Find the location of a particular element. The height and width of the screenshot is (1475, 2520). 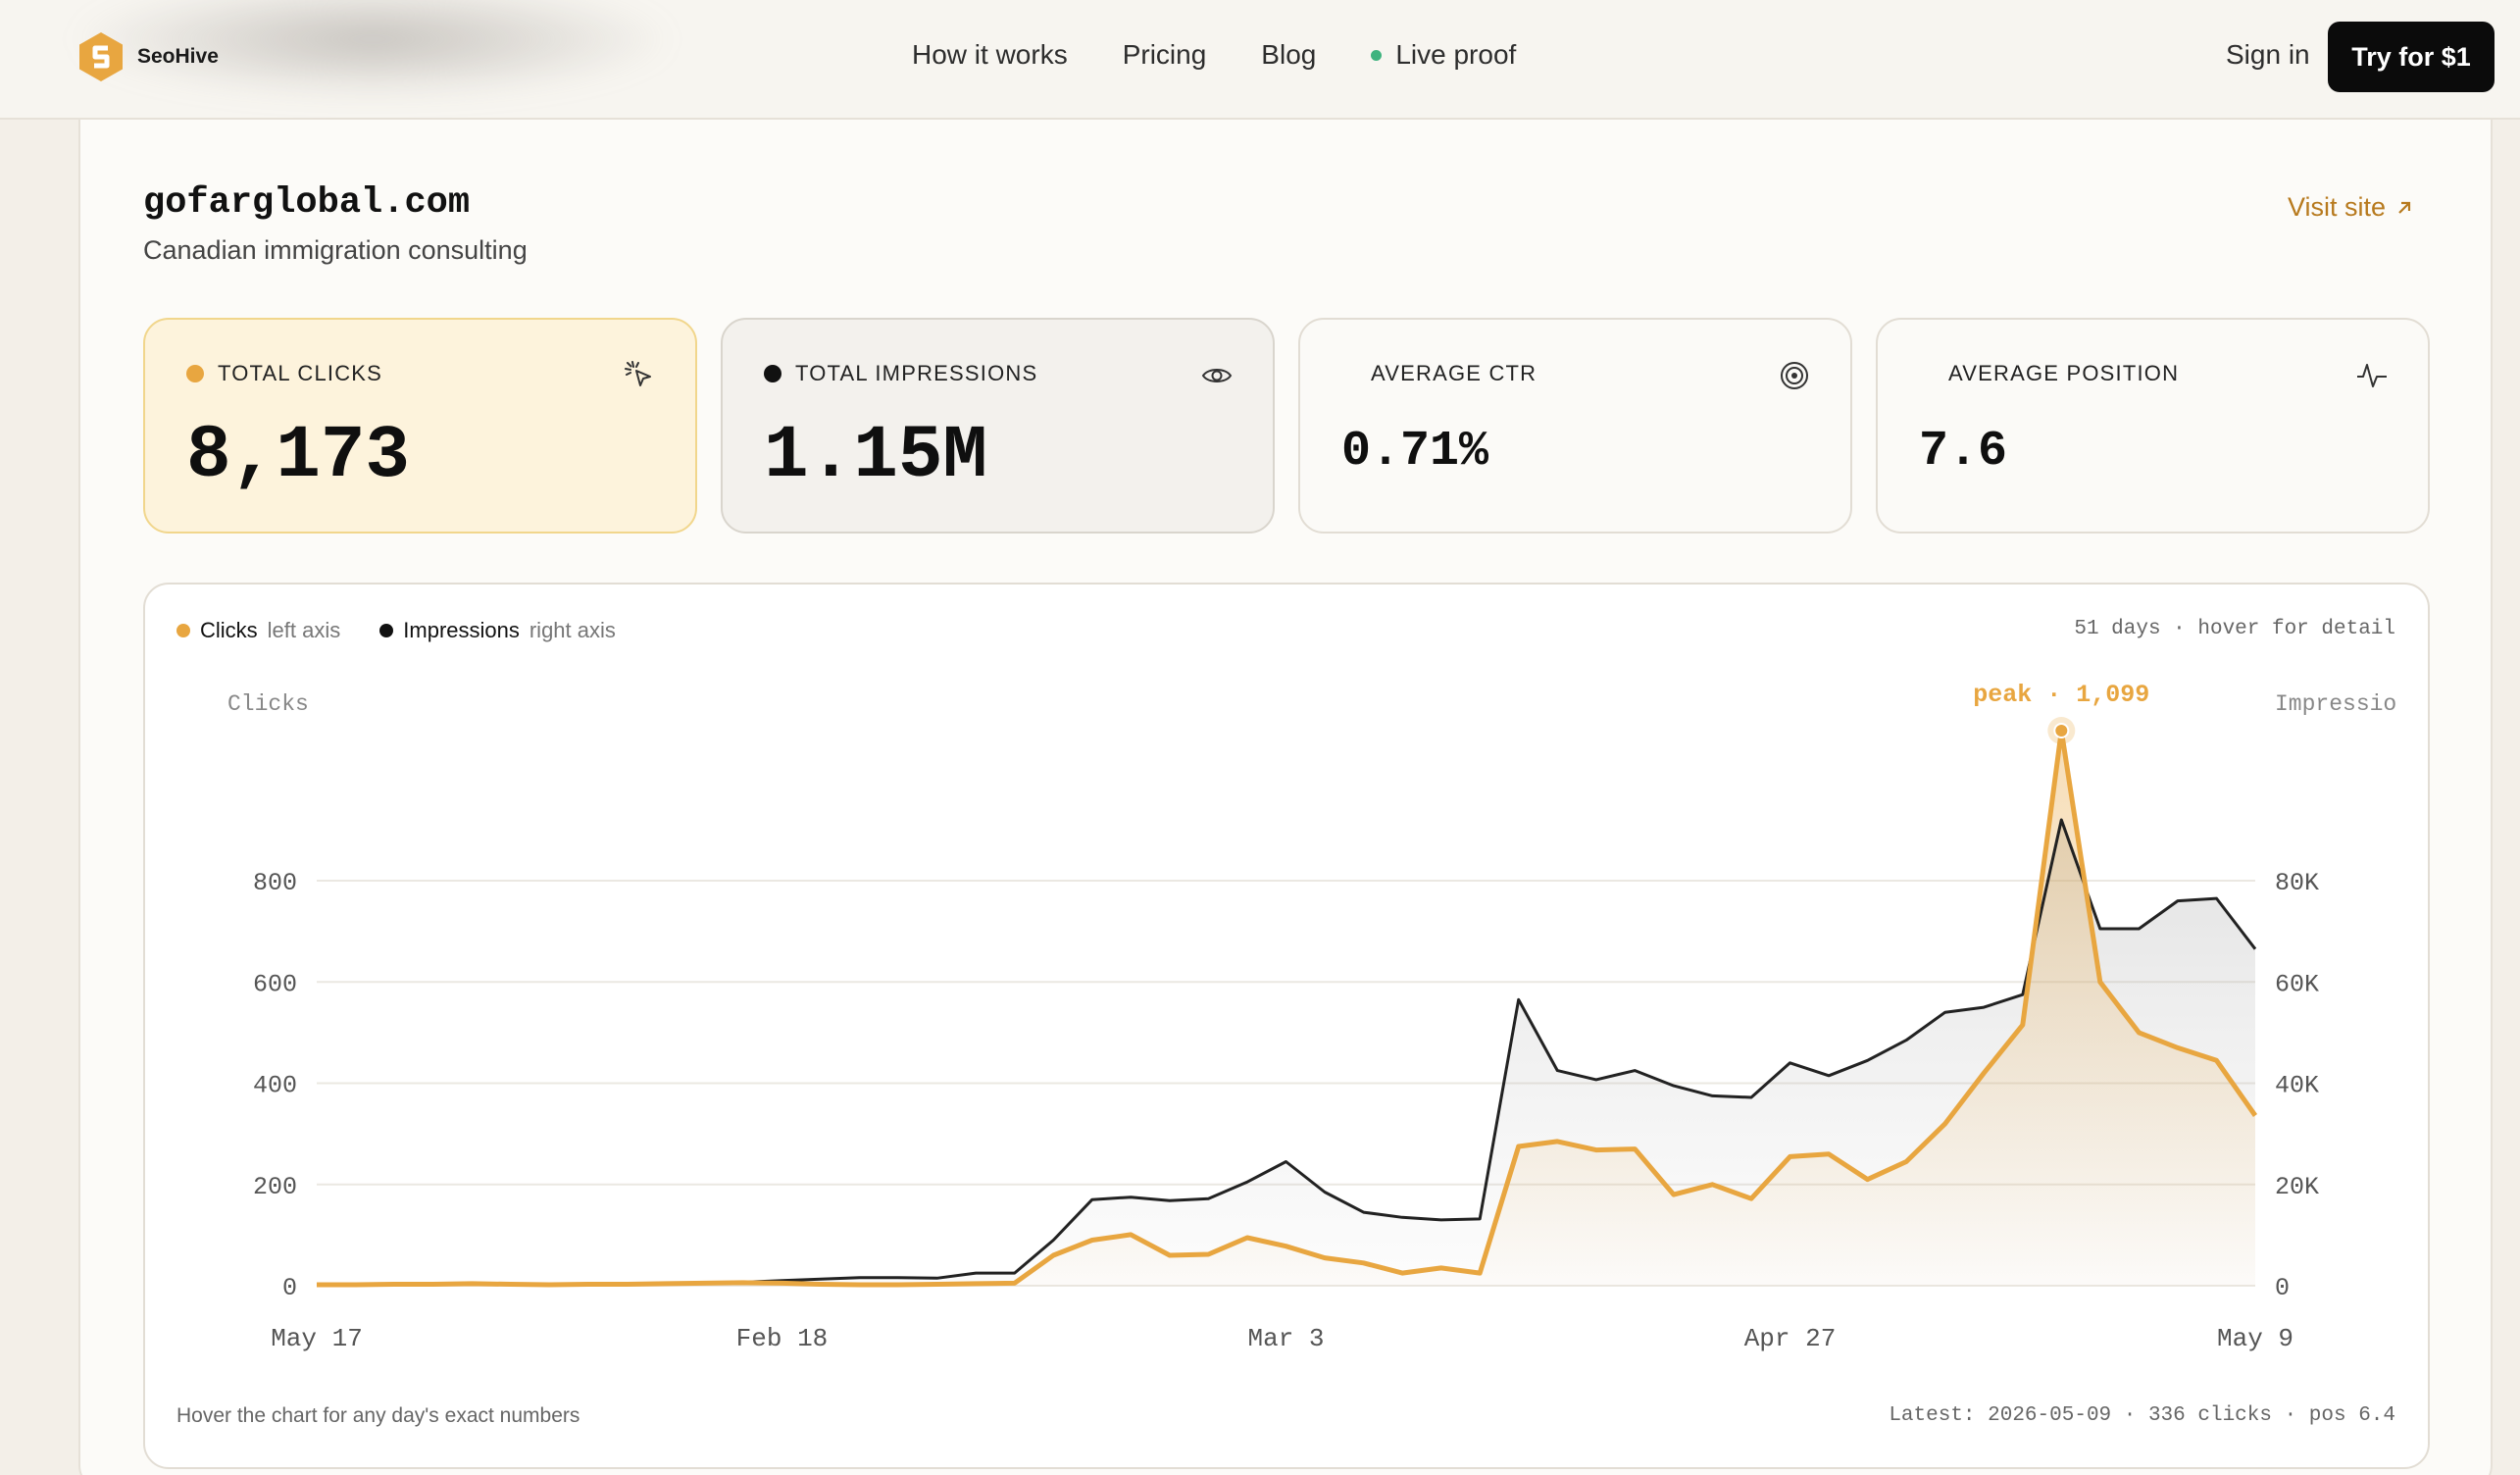

nav-link-how-it-works: How it works is located at coordinates (990, 54).